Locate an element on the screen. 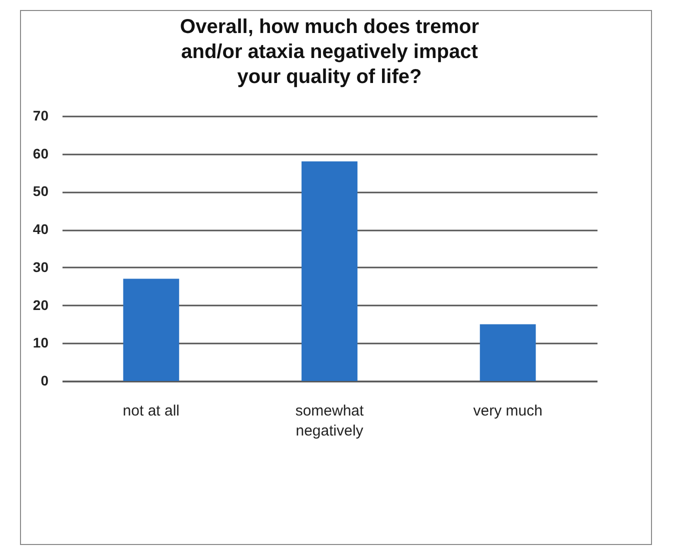 The width and height of the screenshot is (673, 558). y-tick-label: 30 is located at coordinates (40, 266).